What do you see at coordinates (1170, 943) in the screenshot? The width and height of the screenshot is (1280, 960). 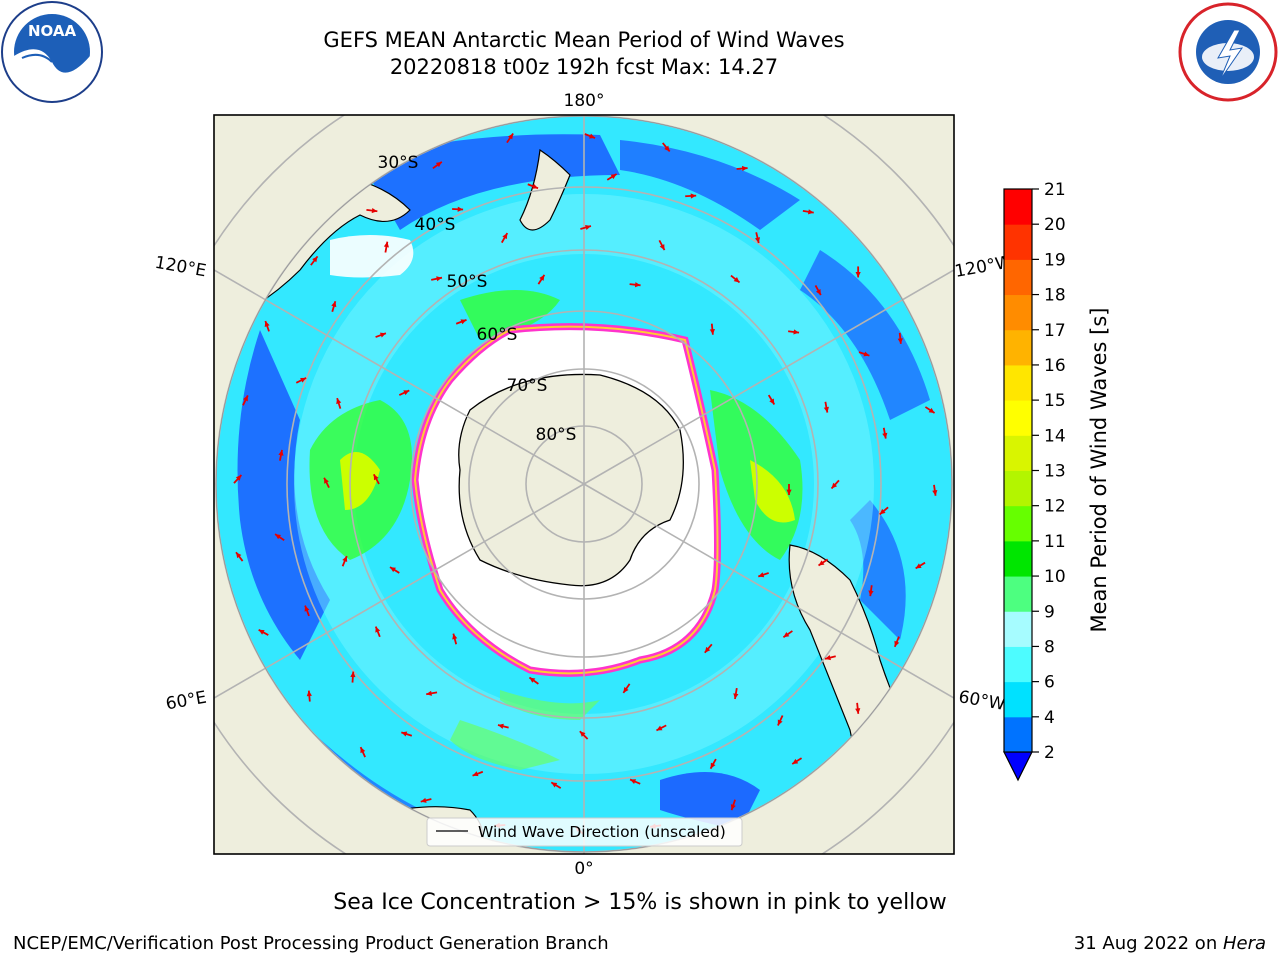 I see `footer-date: 31 Aug 2022 on Hera` at bounding box center [1170, 943].